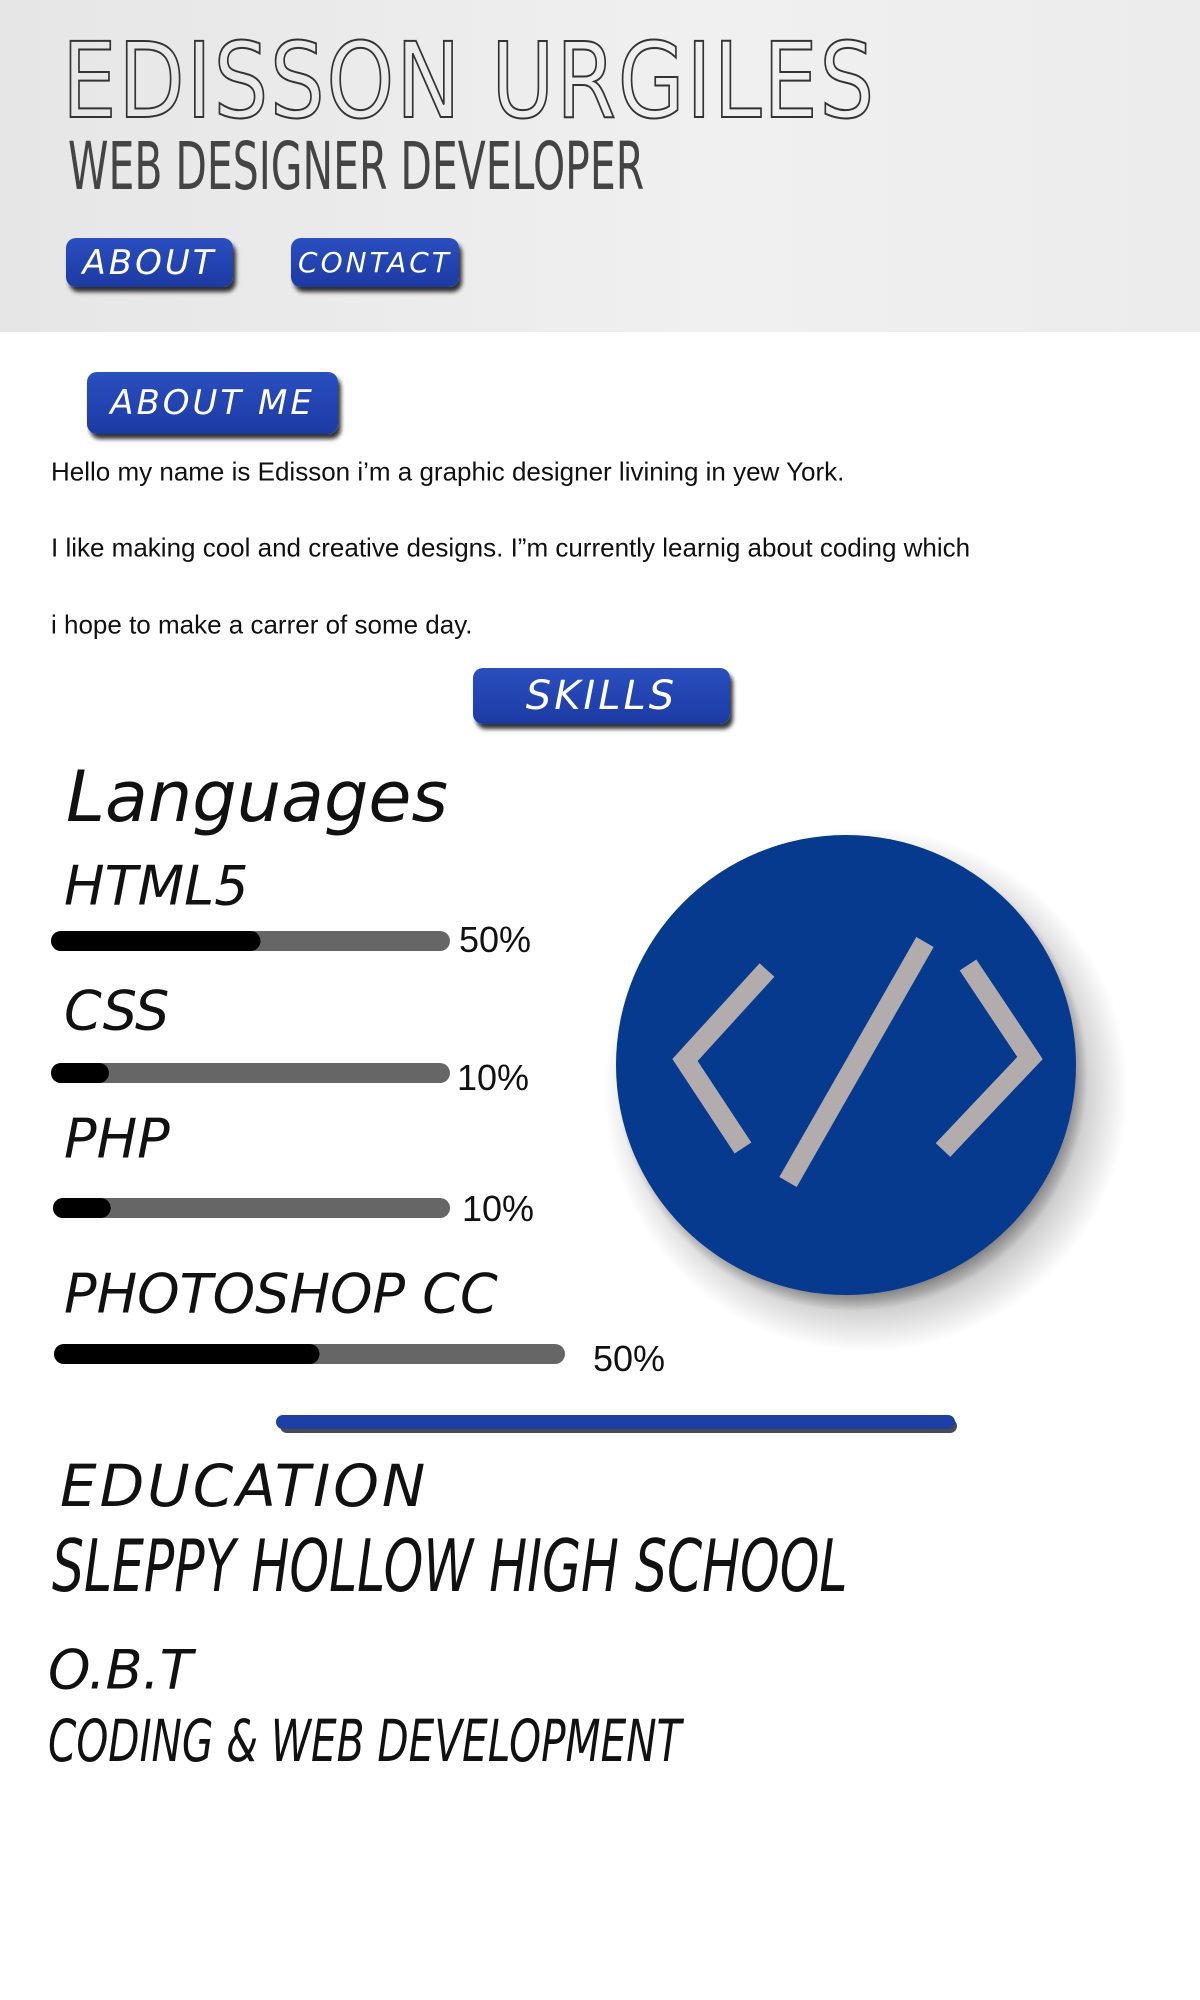 The image size is (1200, 2000). Describe the element at coordinates (375, 262) in the screenshot. I see `nav-contact: CONTACT` at that location.